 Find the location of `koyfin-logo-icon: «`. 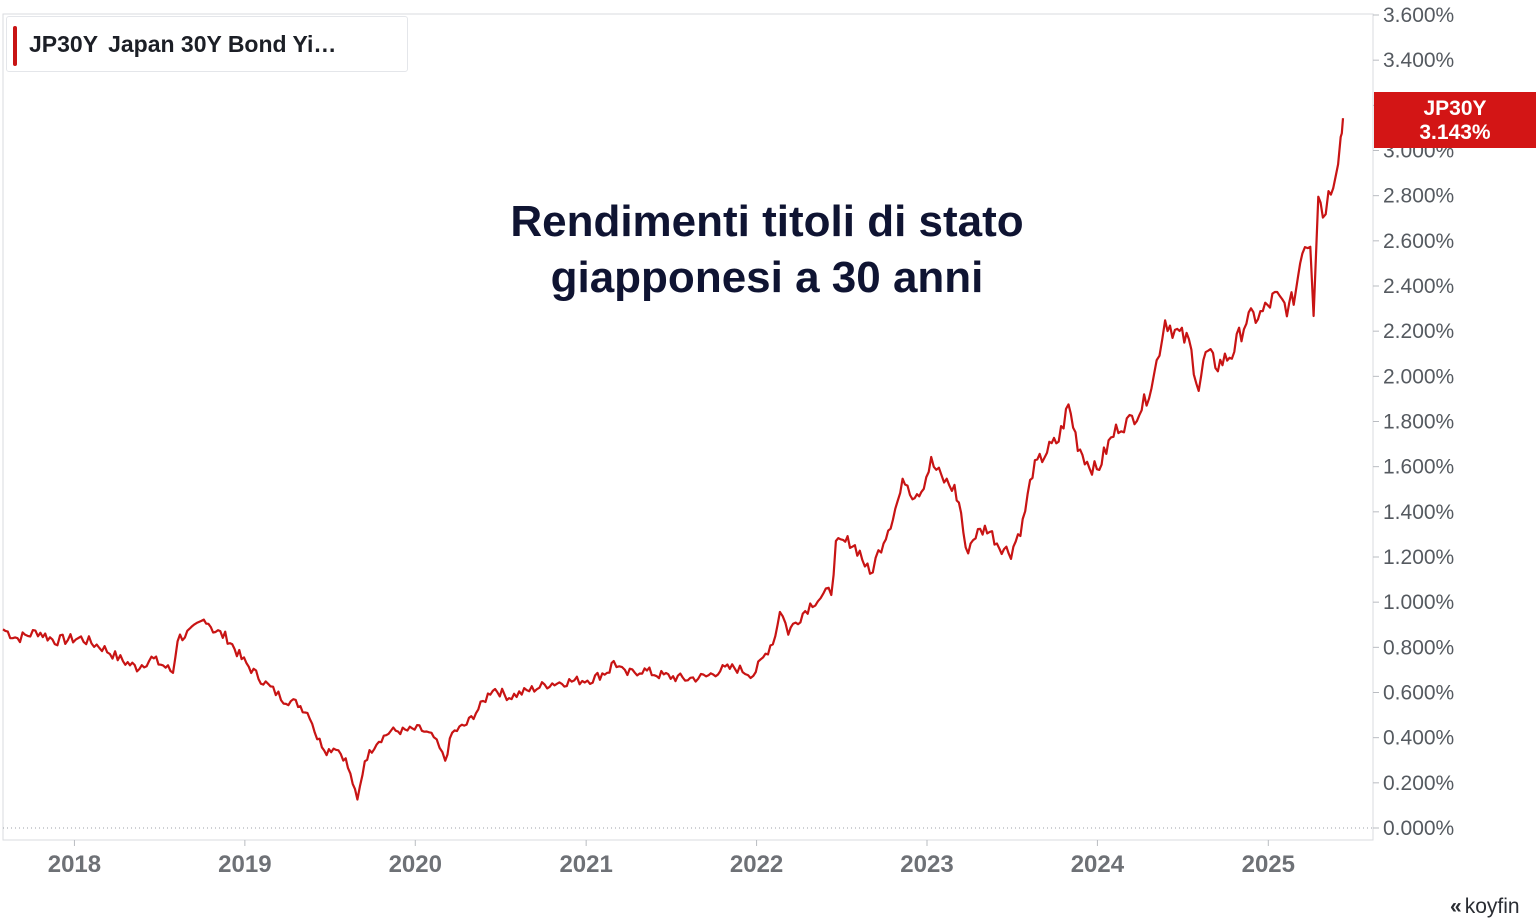

koyfin-logo-icon: « is located at coordinates (1456, 906).